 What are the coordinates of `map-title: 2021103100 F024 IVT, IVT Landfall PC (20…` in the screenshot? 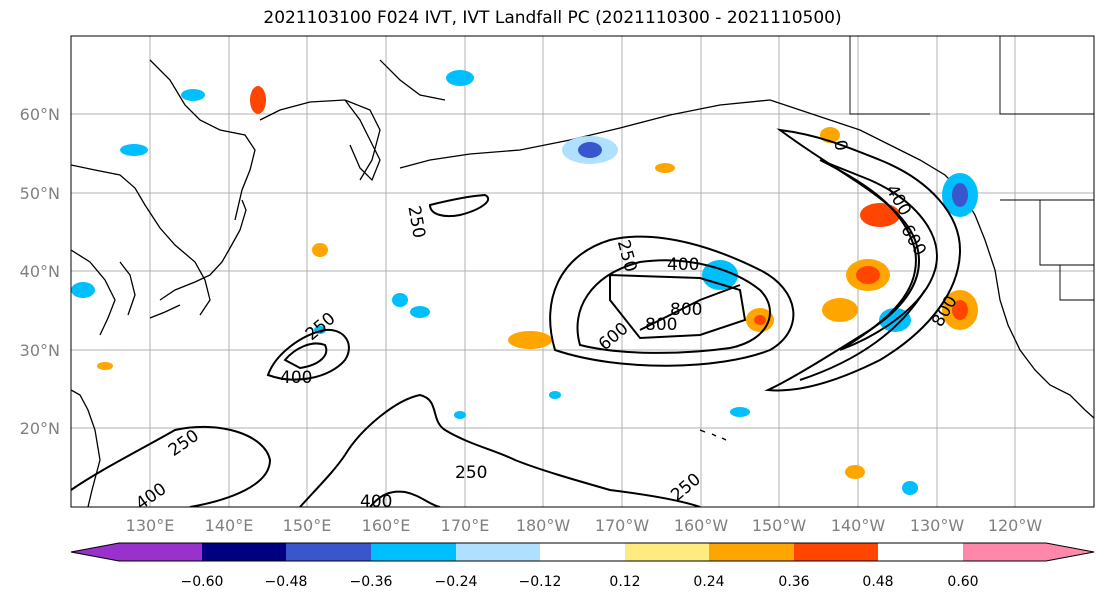 It's located at (552, 18).